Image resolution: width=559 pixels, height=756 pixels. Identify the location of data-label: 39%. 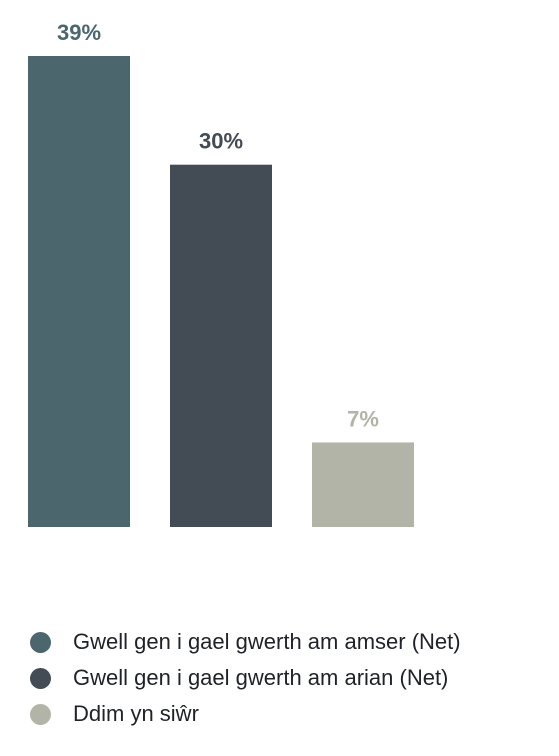
(79, 32).